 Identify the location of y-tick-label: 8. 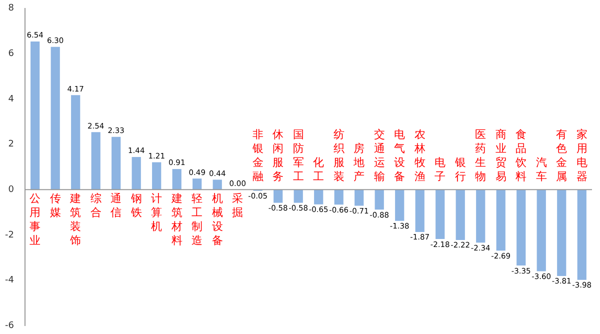
(11, 9).